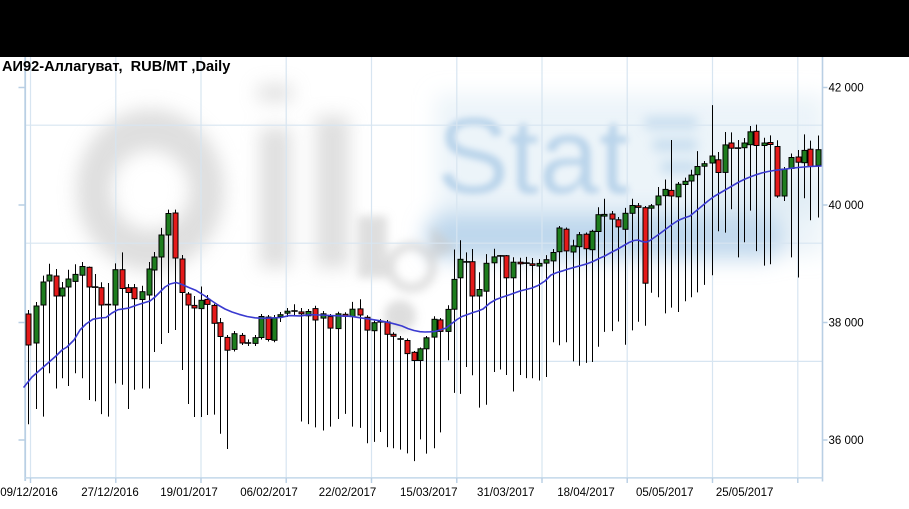  I want to click on svg-text: 19/01/2017, so click(189, 493).